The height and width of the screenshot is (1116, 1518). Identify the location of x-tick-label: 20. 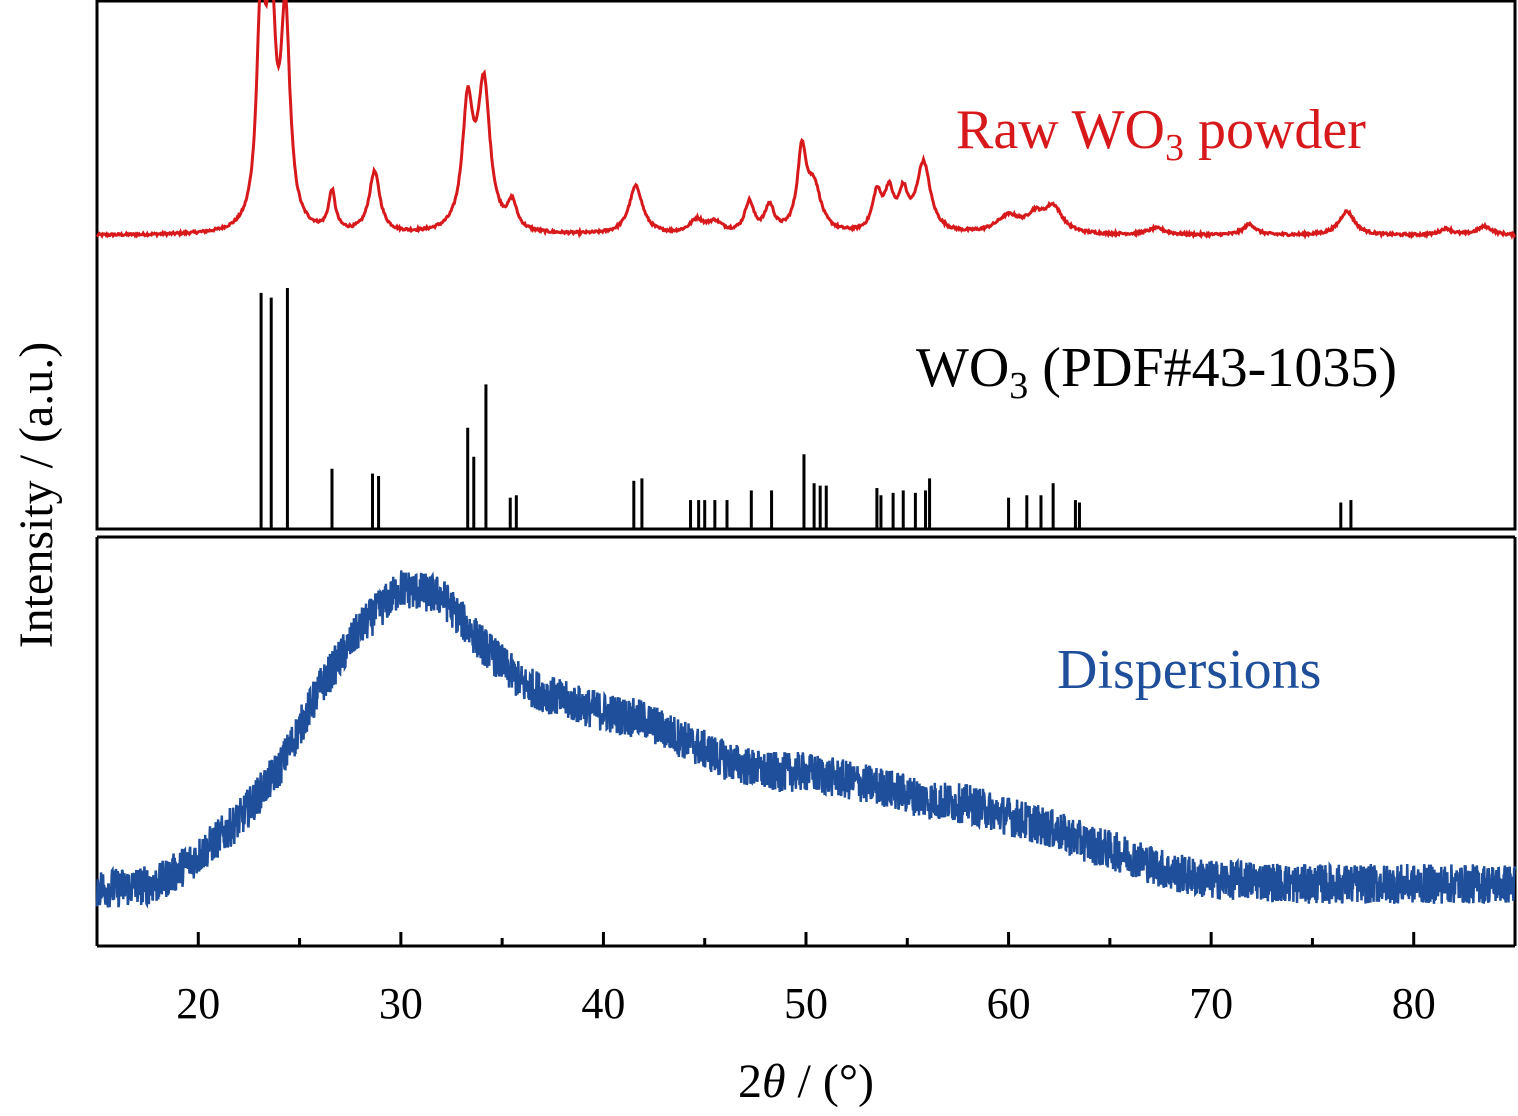
(198, 1003).